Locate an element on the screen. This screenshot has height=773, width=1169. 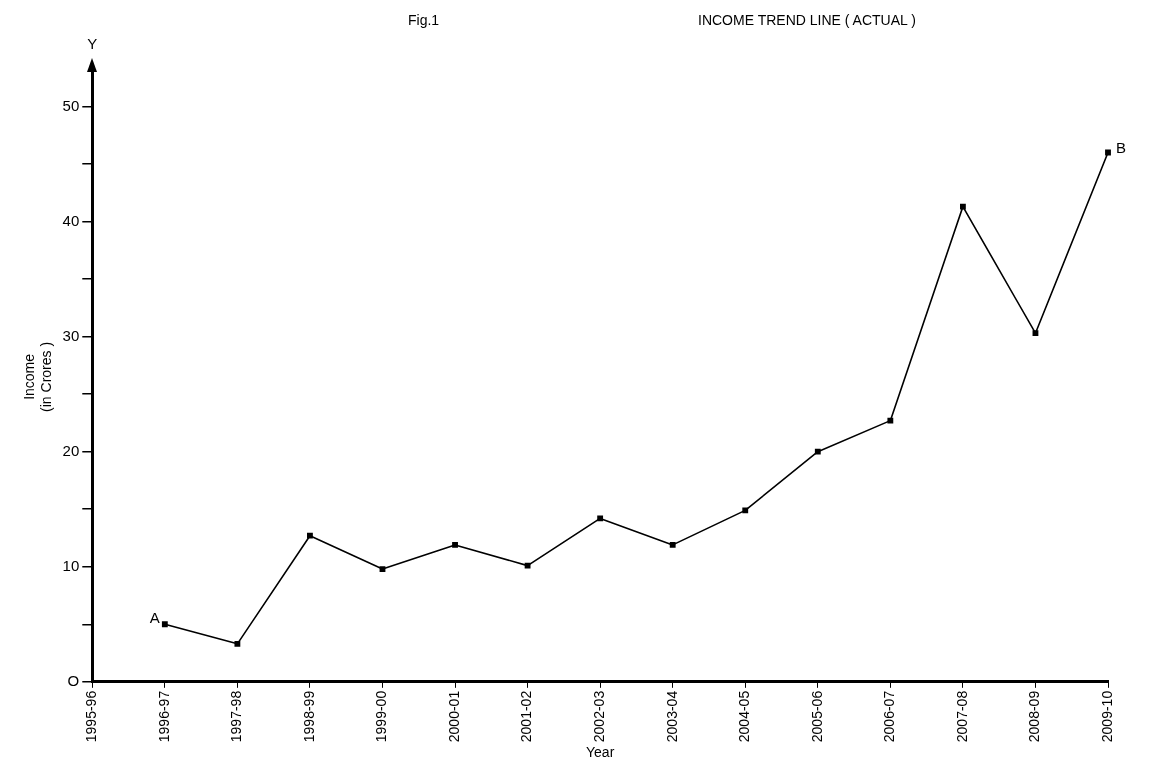
y-tick-label: 50 is located at coordinates (71, 105).